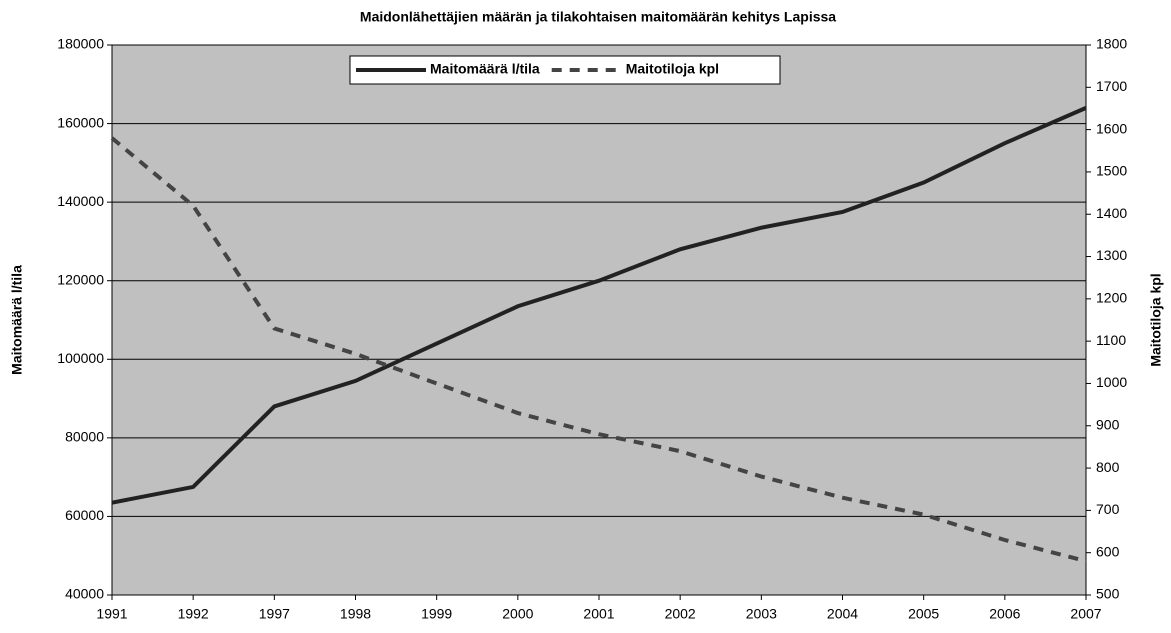 The width and height of the screenshot is (1171, 633). Describe the element at coordinates (1108, 509) in the screenshot. I see `y2-tick-label: 700` at that location.